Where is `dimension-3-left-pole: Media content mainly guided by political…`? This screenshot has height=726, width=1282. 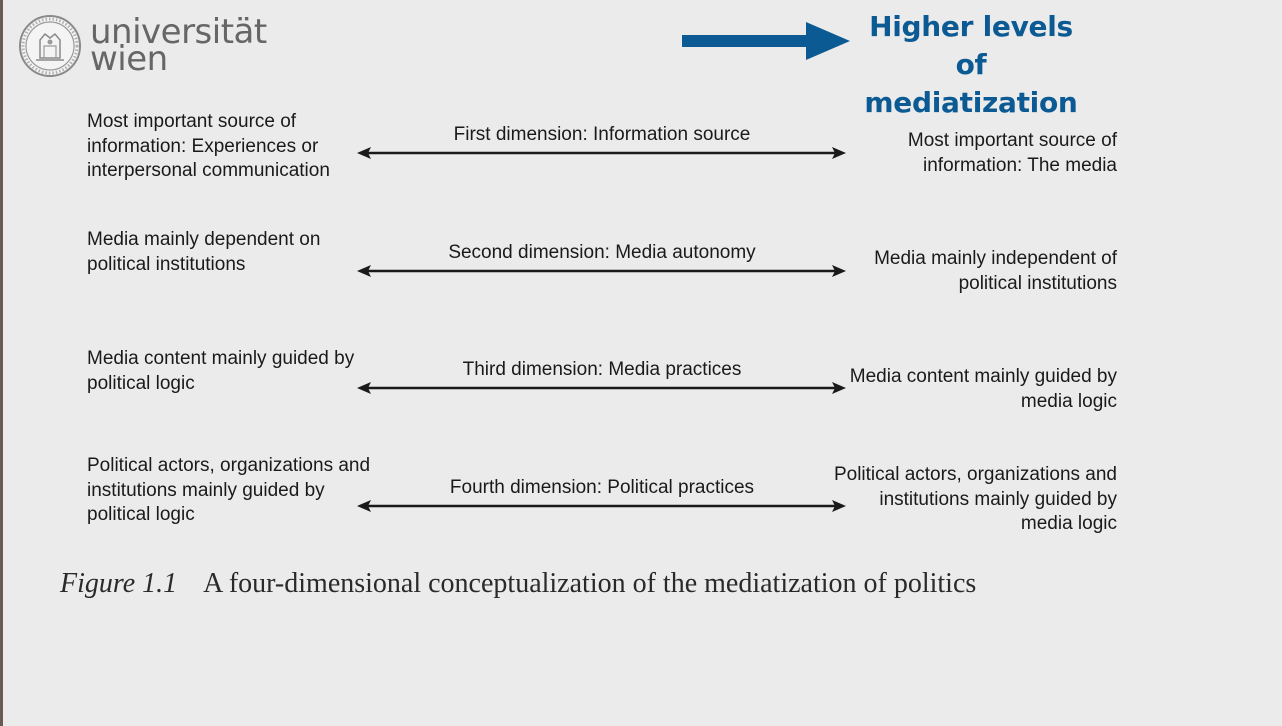
dimension-3-left-pole: Media content mainly guided by political… is located at coordinates (221, 371).